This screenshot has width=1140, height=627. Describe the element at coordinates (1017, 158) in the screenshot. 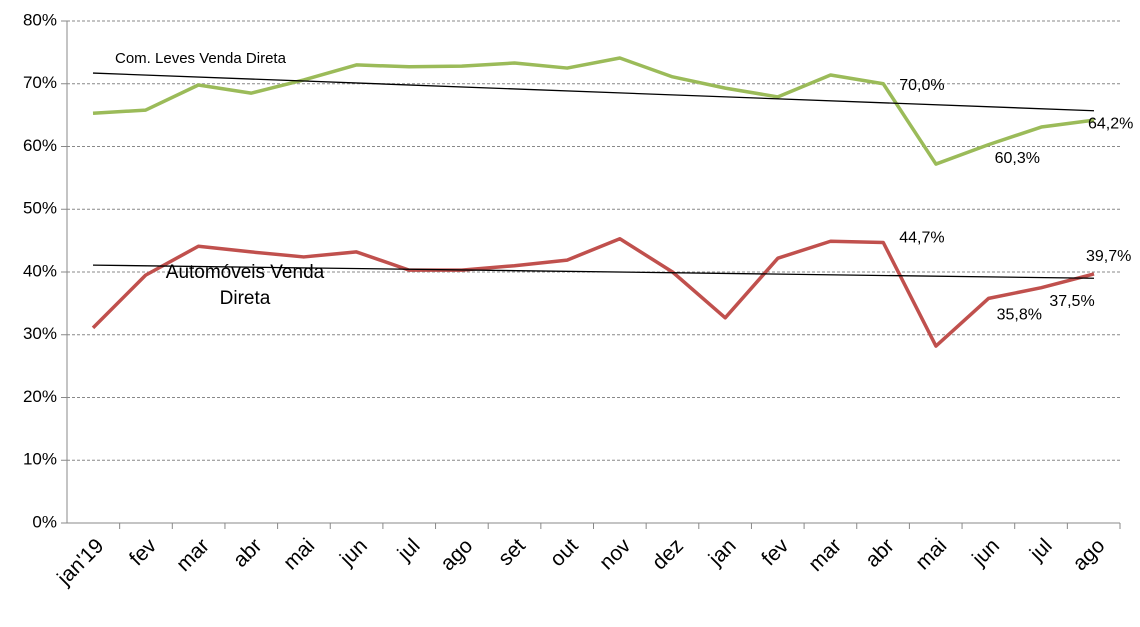

I see `value-label: 60,3%` at that location.